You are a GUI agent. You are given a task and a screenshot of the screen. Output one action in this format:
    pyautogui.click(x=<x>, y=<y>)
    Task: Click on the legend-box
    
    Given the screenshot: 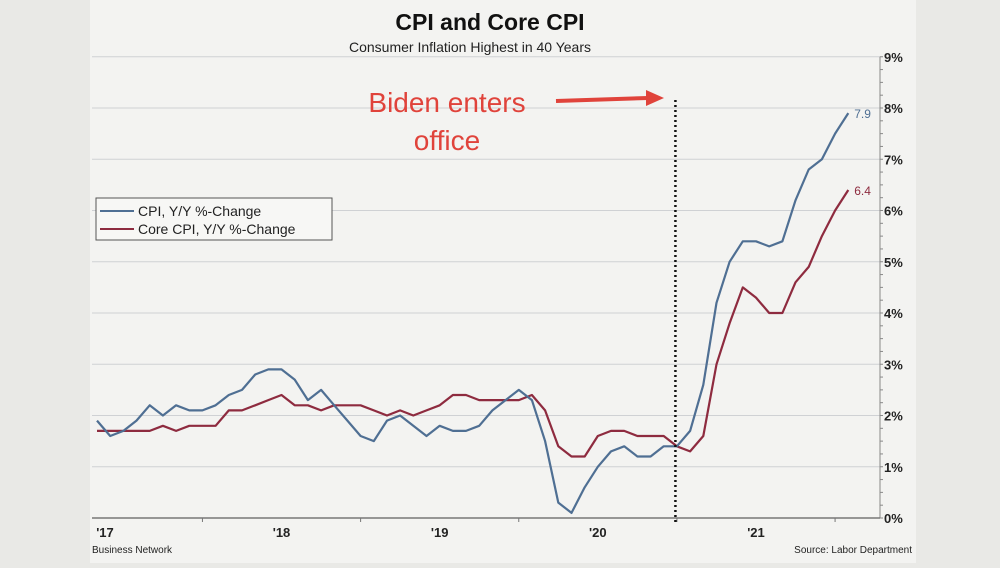 What is the action you would take?
    pyautogui.click(x=214, y=219)
    